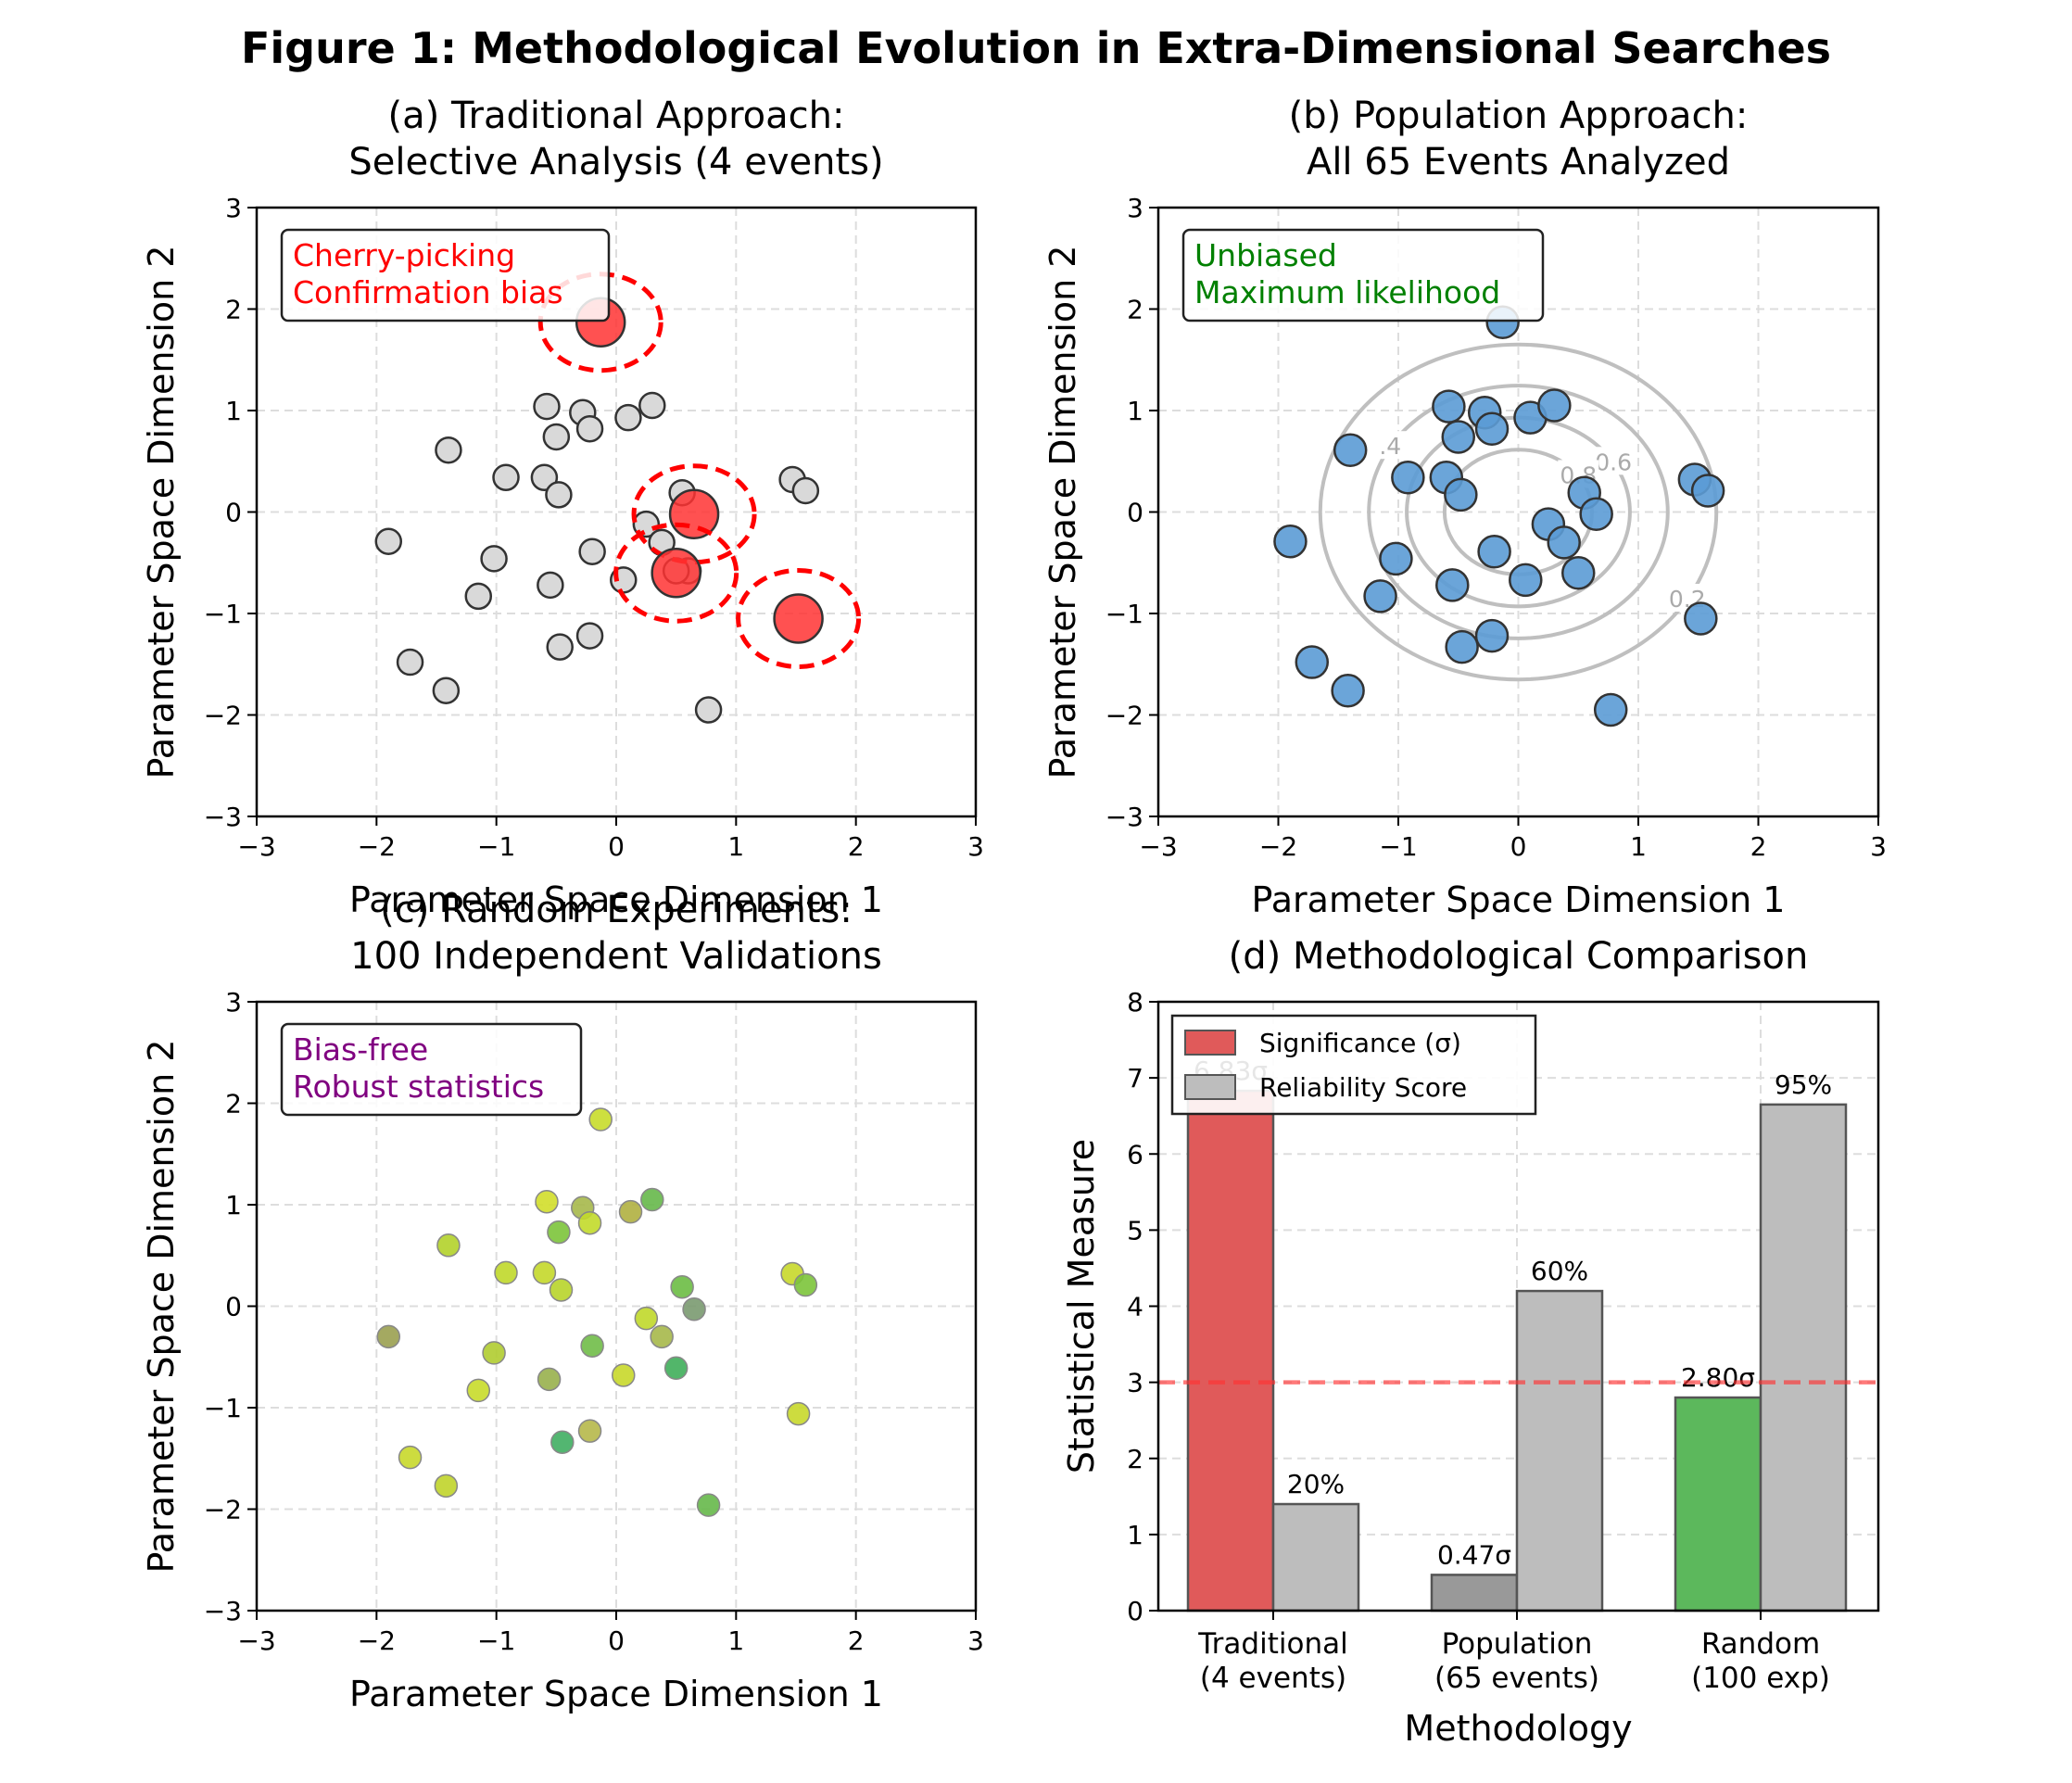 The image size is (2072, 1783). I want to click on annotation-line: Cherry-picking, so click(404, 255).